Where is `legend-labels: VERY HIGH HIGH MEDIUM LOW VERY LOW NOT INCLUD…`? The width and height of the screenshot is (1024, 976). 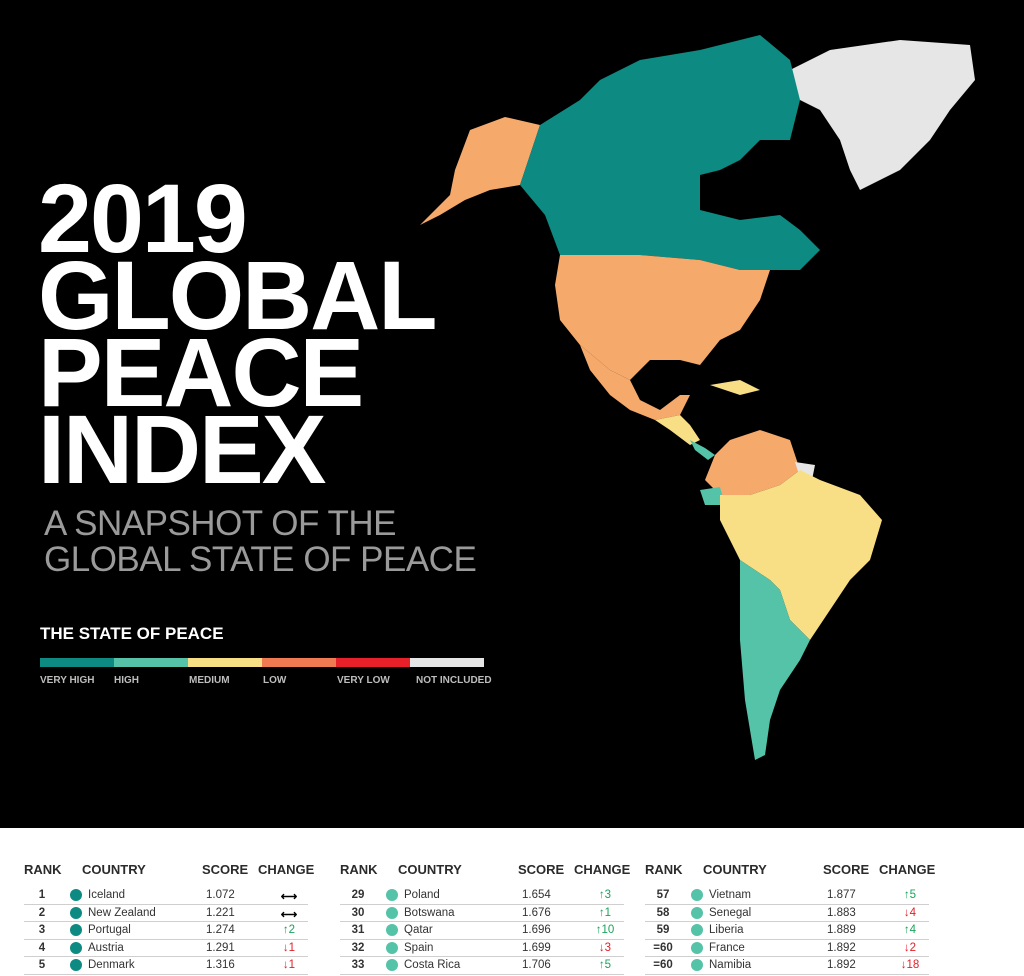 legend-labels: VERY HIGH HIGH MEDIUM LOW VERY LOW NOT INCLUD… is located at coordinates (275, 682).